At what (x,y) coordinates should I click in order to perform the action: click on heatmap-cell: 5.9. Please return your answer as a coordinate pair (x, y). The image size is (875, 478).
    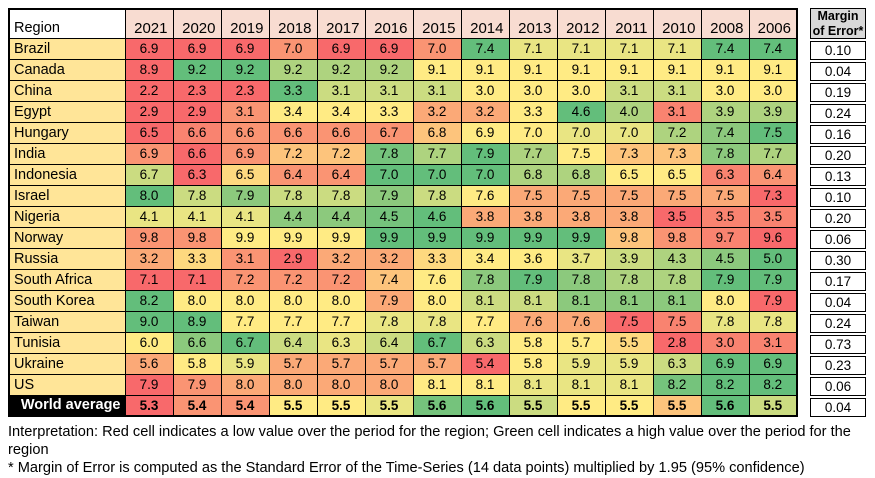
    Looking at the image, I should click on (629, 363).